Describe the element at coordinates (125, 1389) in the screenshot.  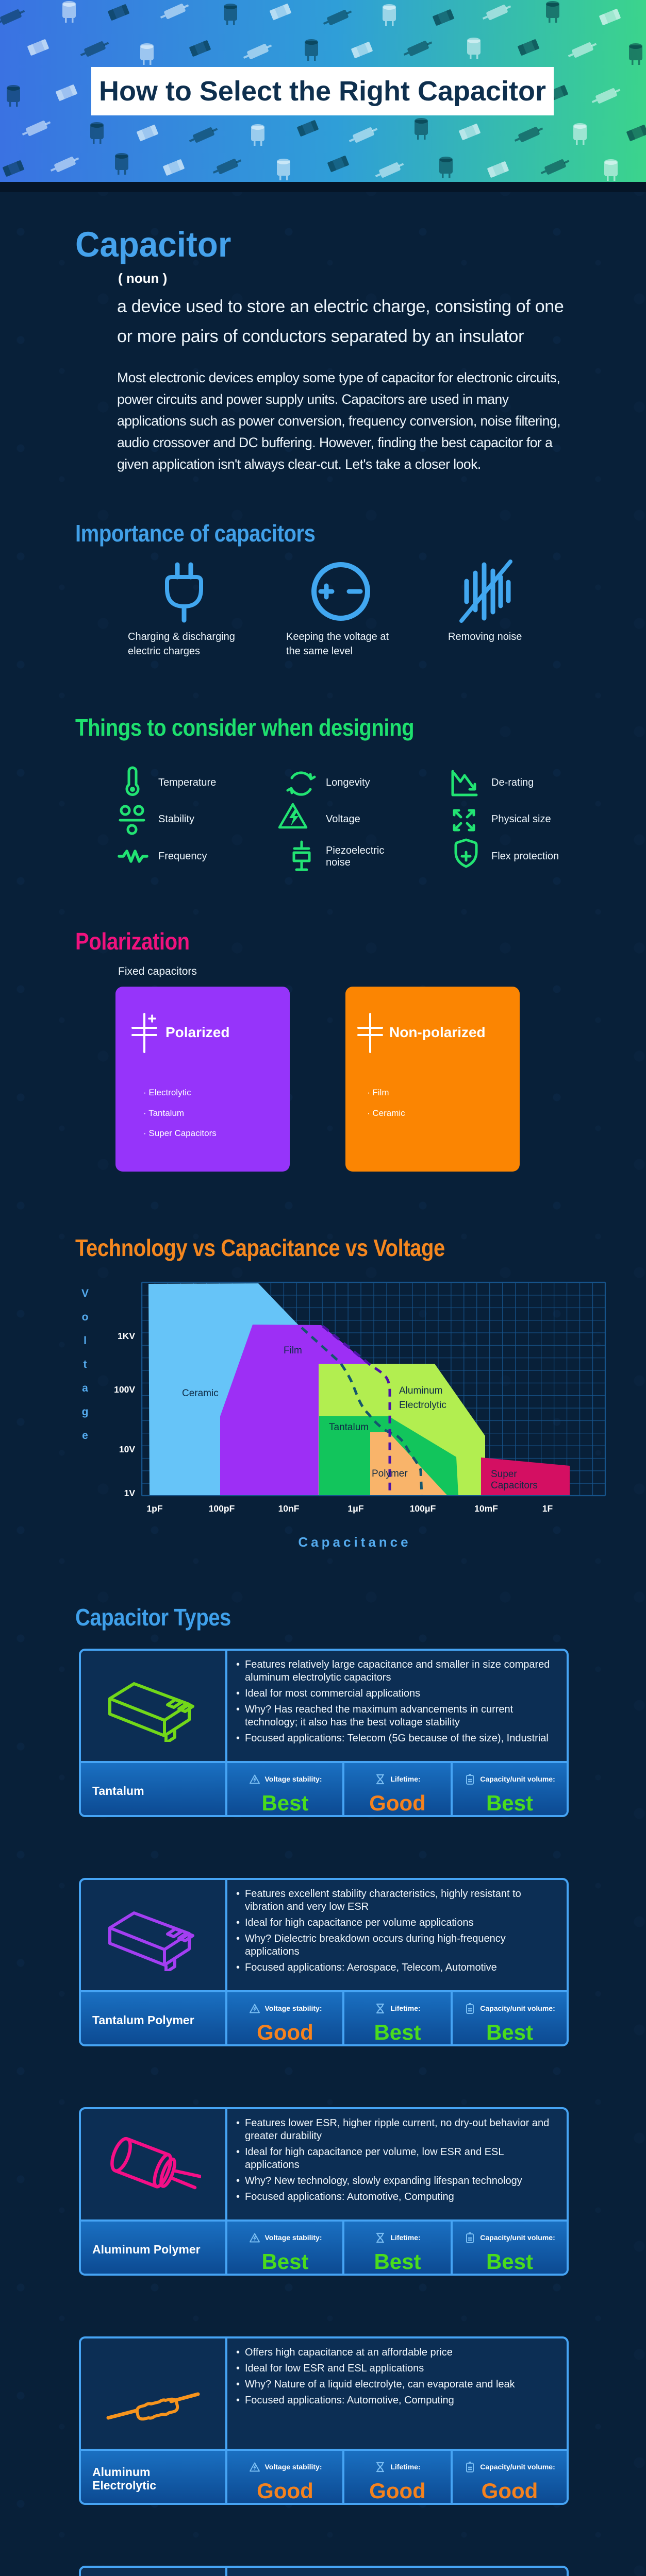
I see `svg-text: 100V` at that location.